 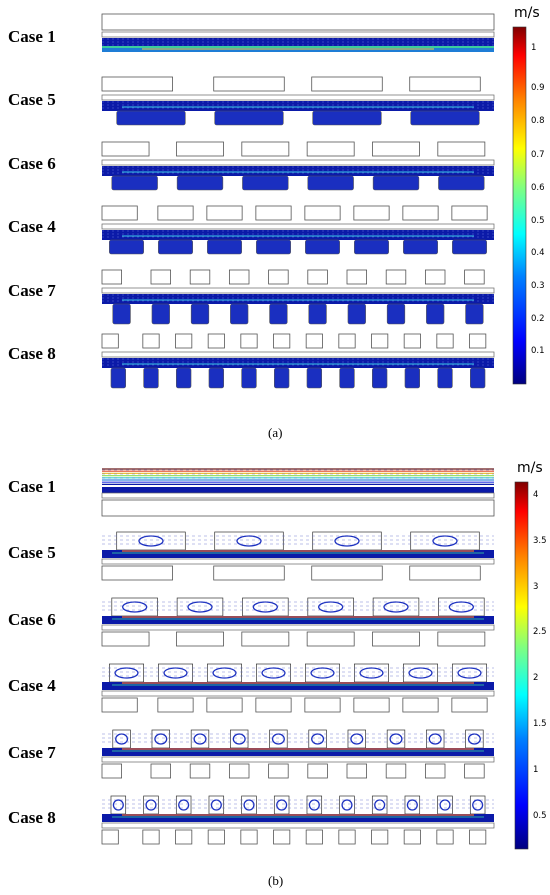 I want to click on colorbar-a-tick: 0.3, so click(x=538, y=286).